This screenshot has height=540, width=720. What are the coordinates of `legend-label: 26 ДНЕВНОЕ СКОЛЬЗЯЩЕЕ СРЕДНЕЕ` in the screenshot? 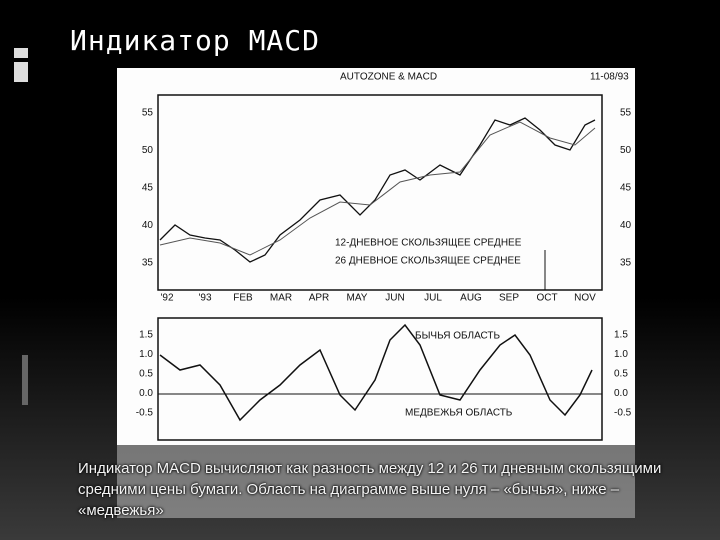 It's located at (428, 261).